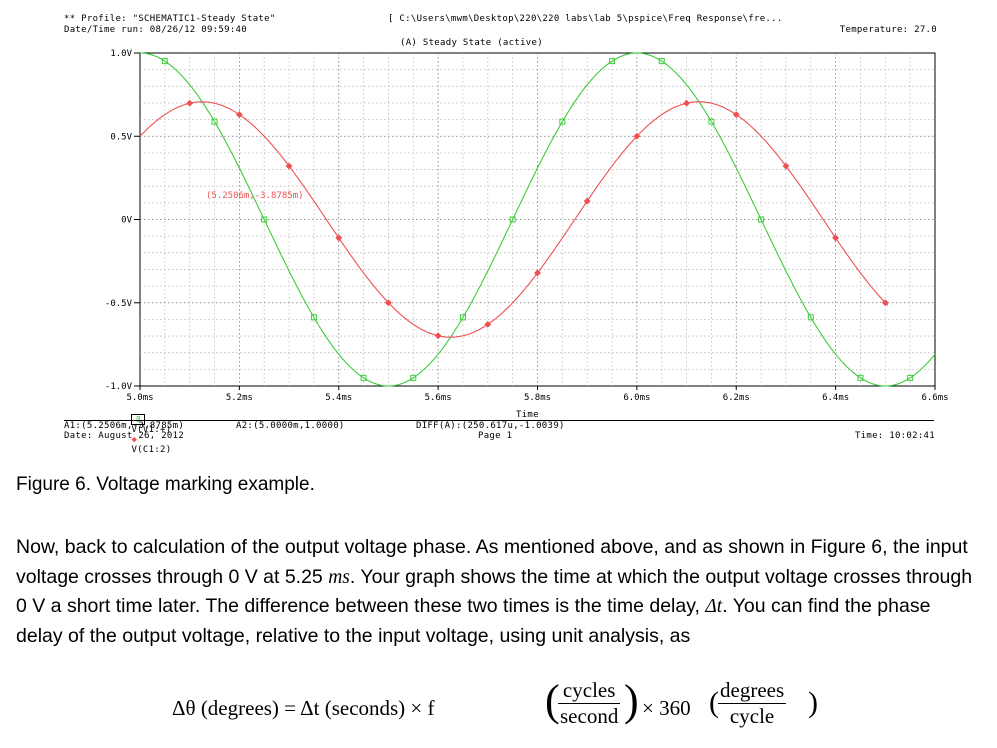 The height and width of the screenshot is (748, 997). Describe the element at coordinates (151, 450) in the screenshot. I see `legend-series2-label: V(C1:2)` at that location.